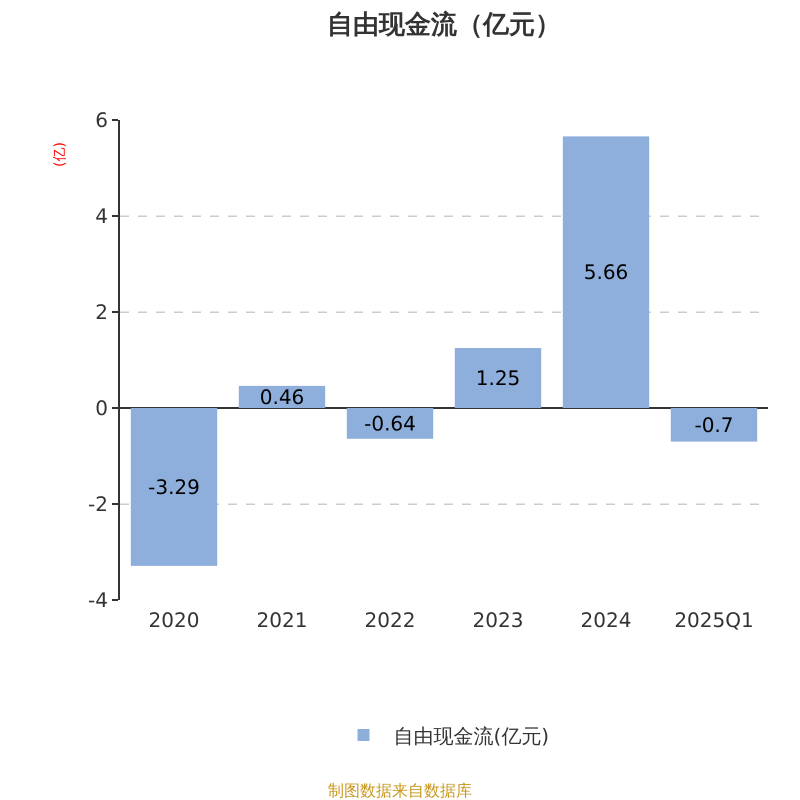 This screenshot has height=800, width=800. What do you see at coordinates (101, 216) in the screenshot?
I see `y-tick-label: 4` at bounding box center [101, 216].